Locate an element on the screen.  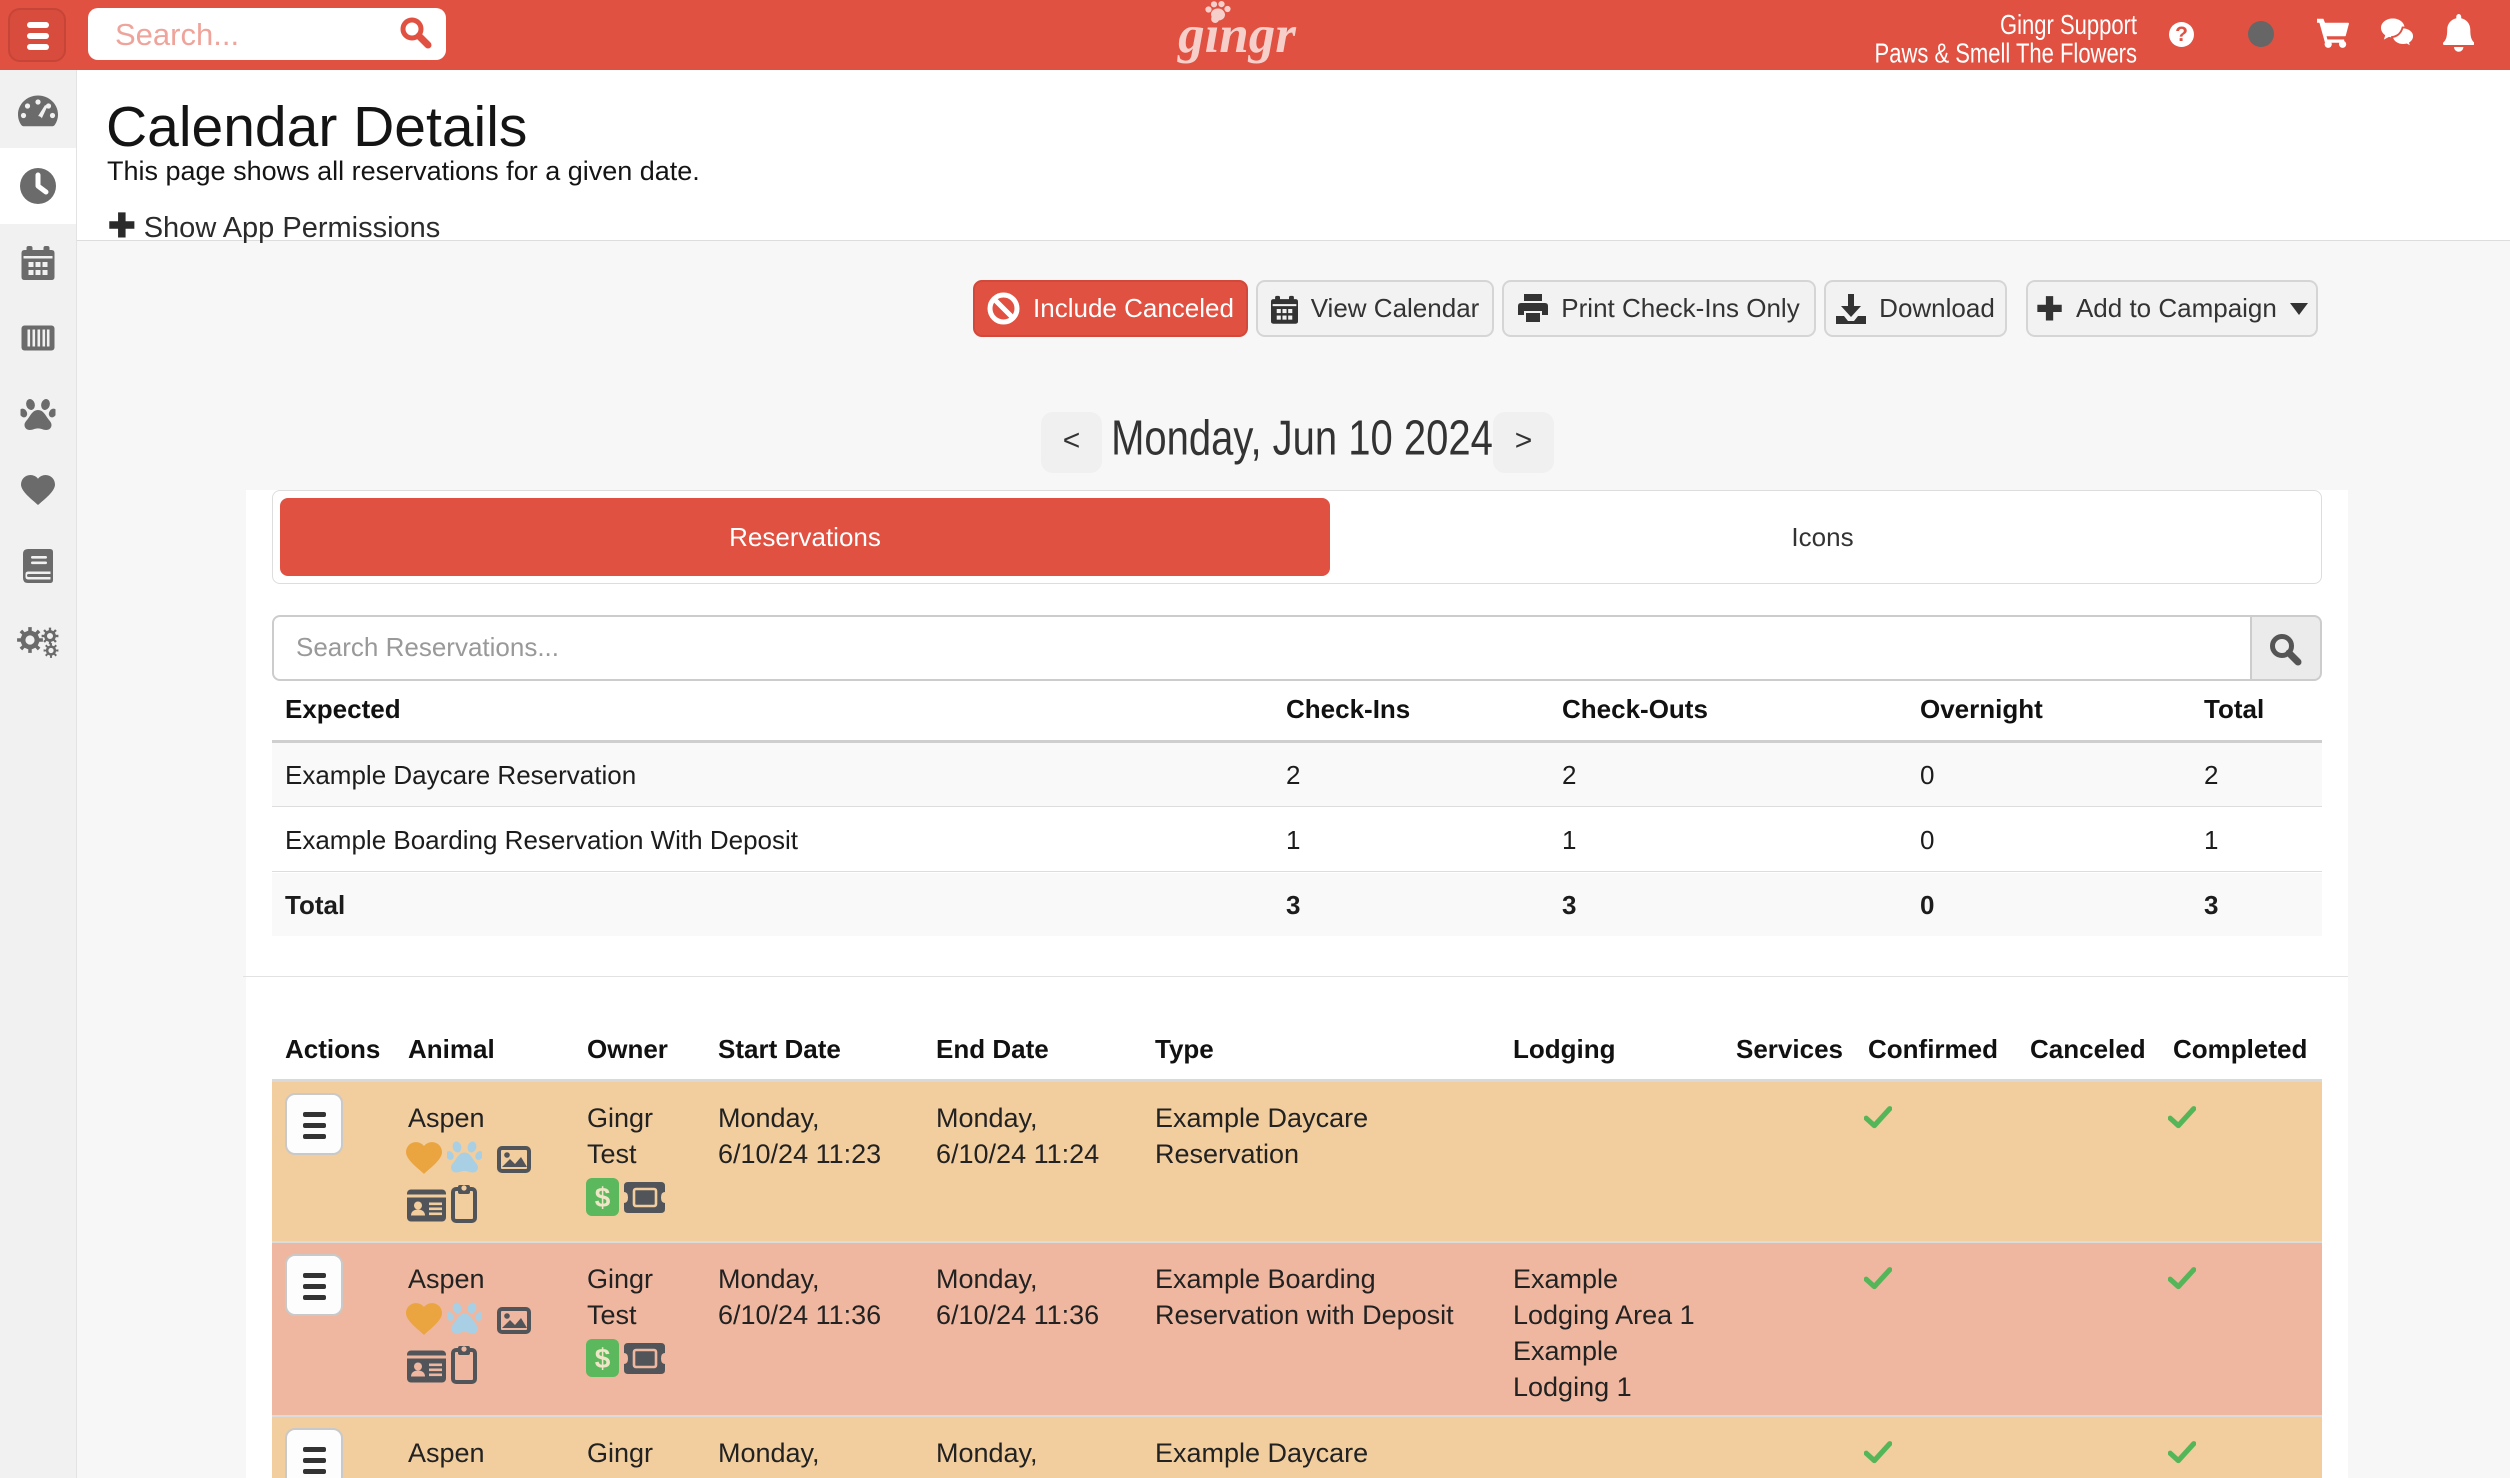
svg-text: gingr is located at coordinates (1237, 35).